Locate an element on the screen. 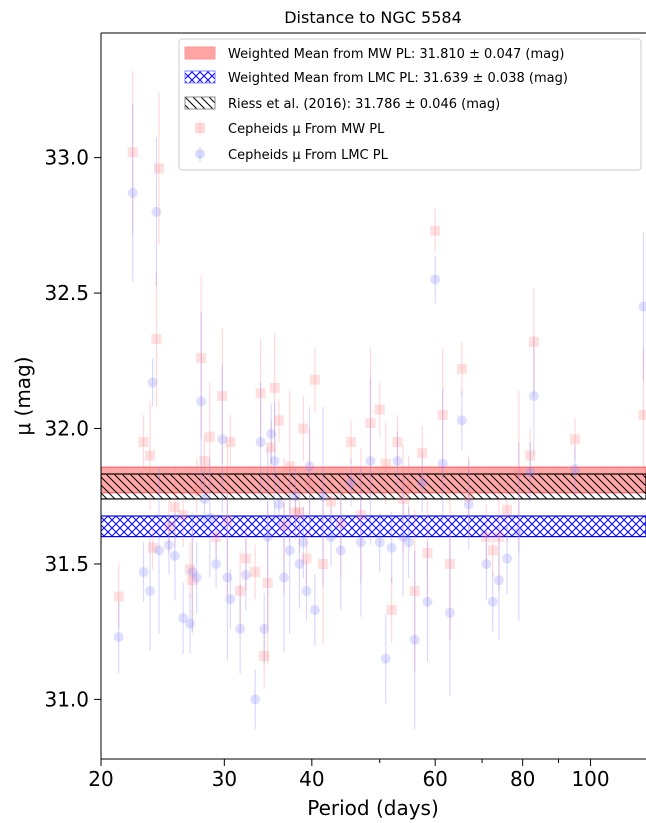  x-tick-label-5: 100 is located at coordinates (590, 779).